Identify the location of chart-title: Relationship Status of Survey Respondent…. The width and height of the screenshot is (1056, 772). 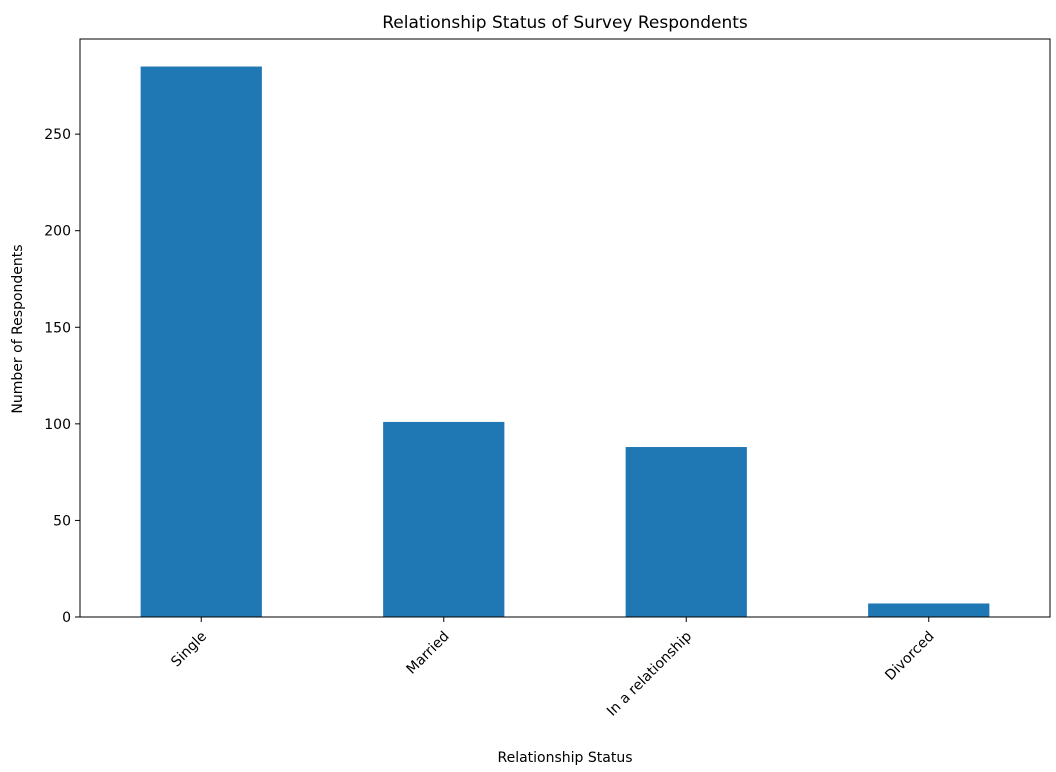
(565, 23).